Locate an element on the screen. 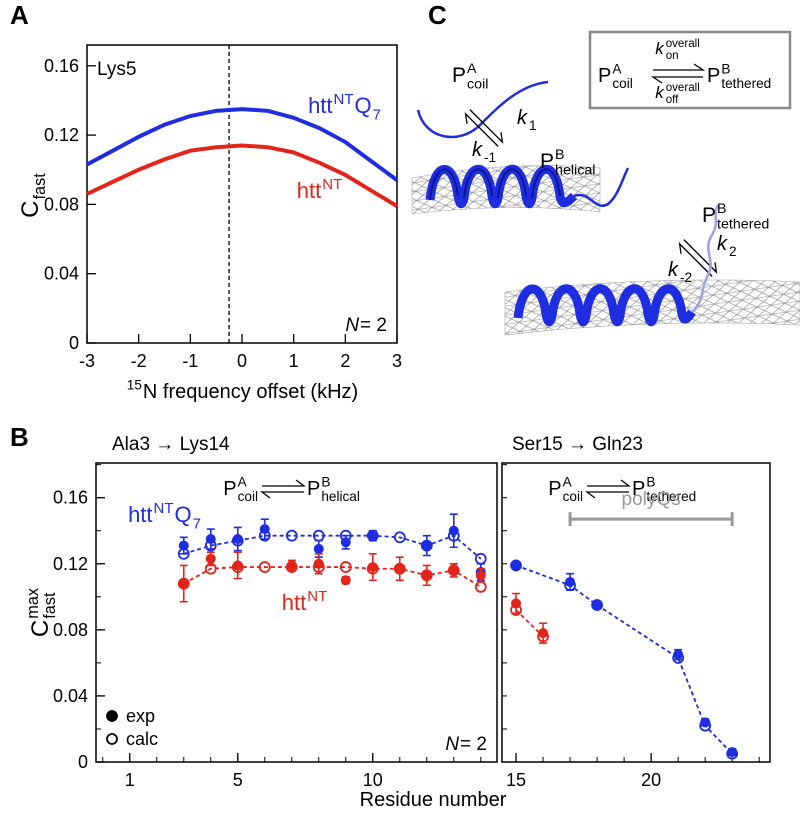  series-label: htt NT is located at coordinates (304, 601).